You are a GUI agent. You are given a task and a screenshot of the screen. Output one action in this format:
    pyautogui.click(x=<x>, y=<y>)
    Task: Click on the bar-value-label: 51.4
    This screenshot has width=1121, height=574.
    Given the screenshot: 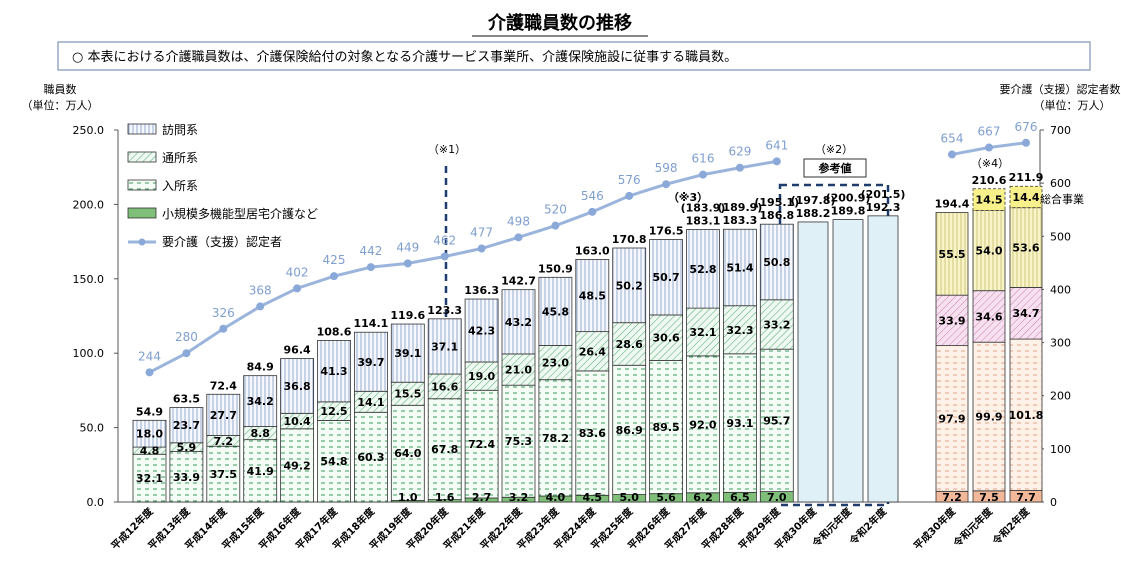 What is the action you would take?
    pyautogui.click(x=739, y=267)
    